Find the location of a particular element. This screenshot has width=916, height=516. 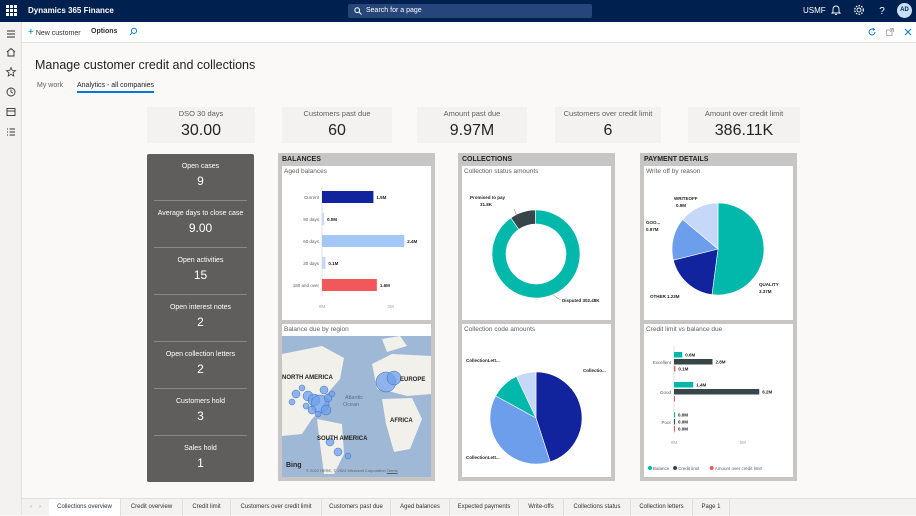

help-icon: ? is located at coordinates (882, 10).